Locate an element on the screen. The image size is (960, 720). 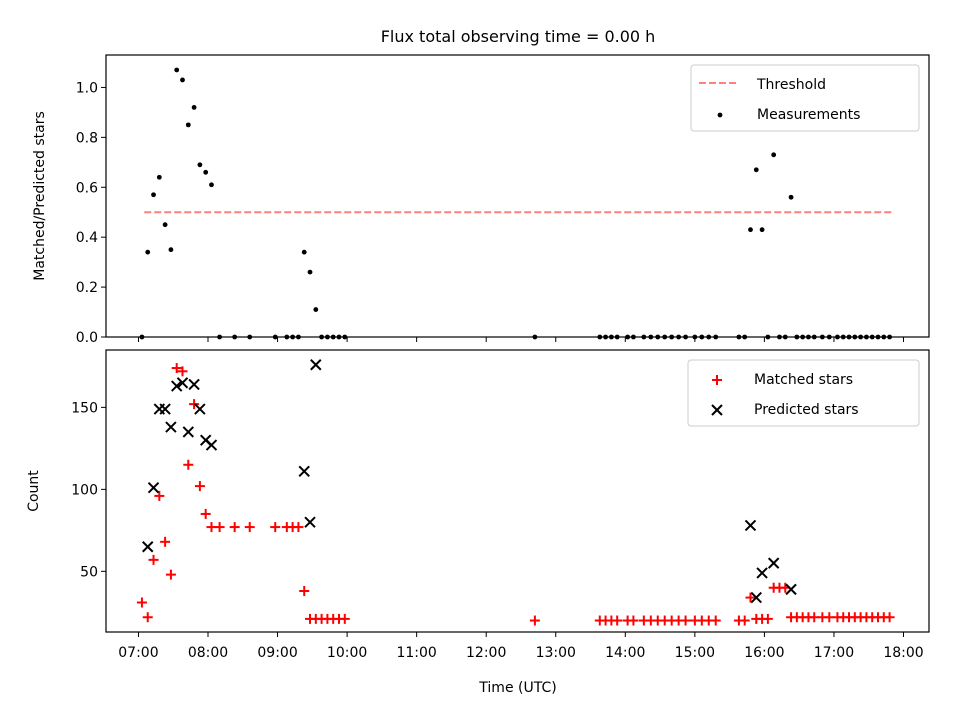
legend-swatch-predicted-stars is located at coordinates (717, 410).